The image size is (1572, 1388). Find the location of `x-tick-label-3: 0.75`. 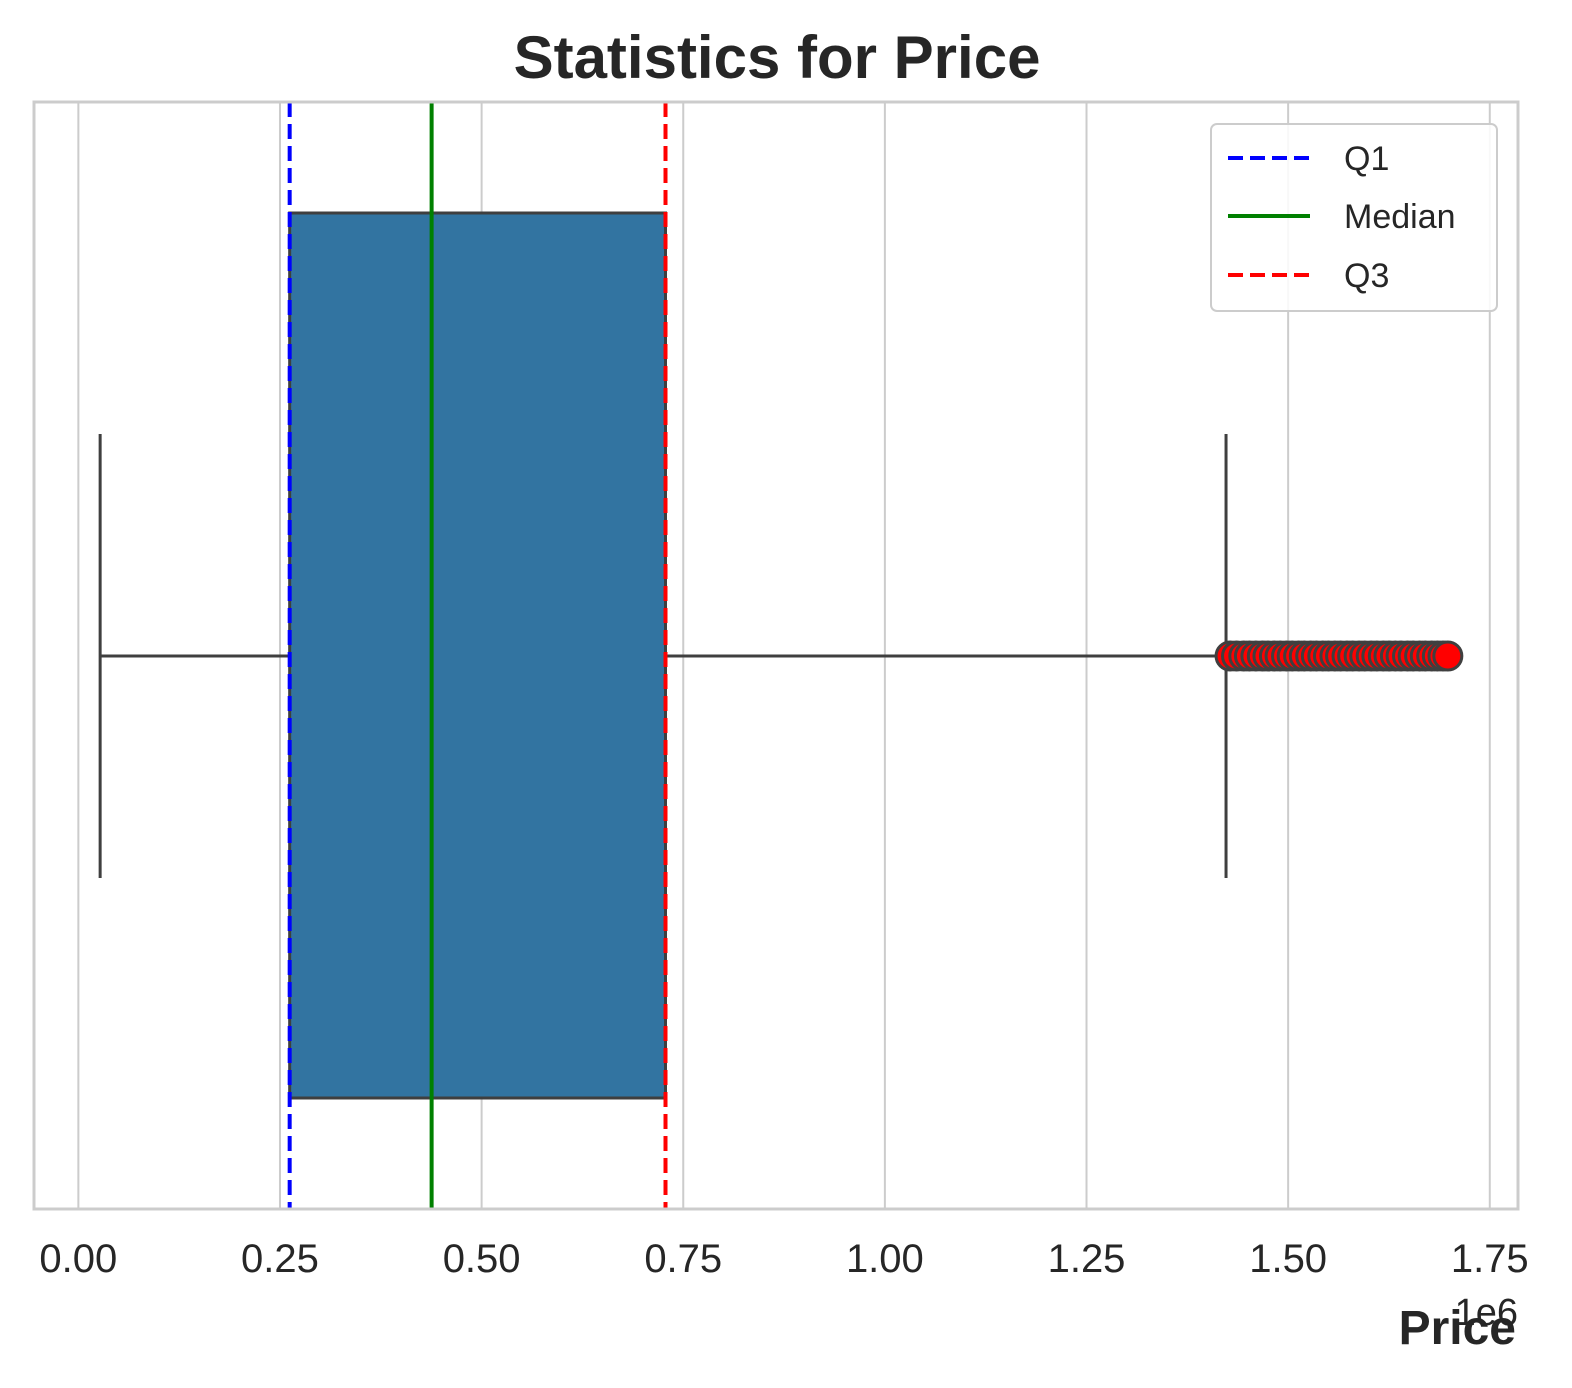

x-tick-label-3: 0.75 is located at coordinates (683, 1259).